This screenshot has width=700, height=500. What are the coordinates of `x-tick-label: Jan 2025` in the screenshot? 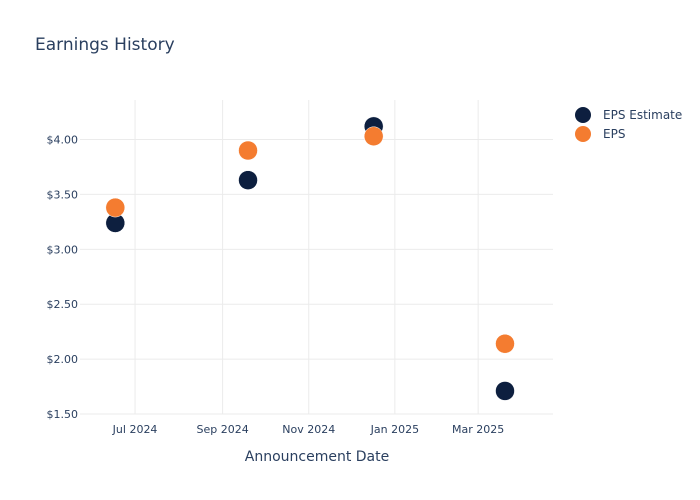 It's located at (394, 429).